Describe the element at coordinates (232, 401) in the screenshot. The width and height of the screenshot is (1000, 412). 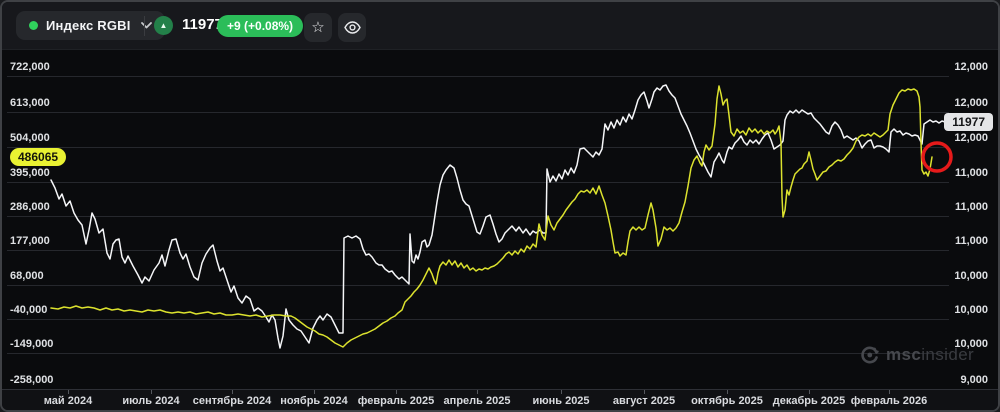
I see `x-axis-tick-label: сентябрь 2024` at that location.